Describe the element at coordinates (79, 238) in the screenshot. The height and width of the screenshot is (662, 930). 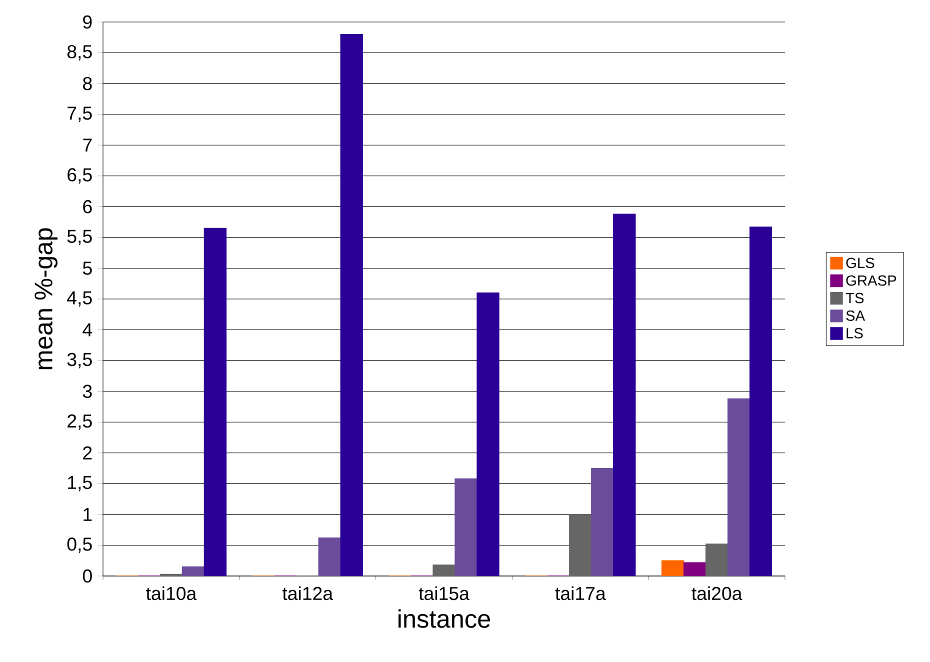
I see `y-tick-label: 5,5` at that location.